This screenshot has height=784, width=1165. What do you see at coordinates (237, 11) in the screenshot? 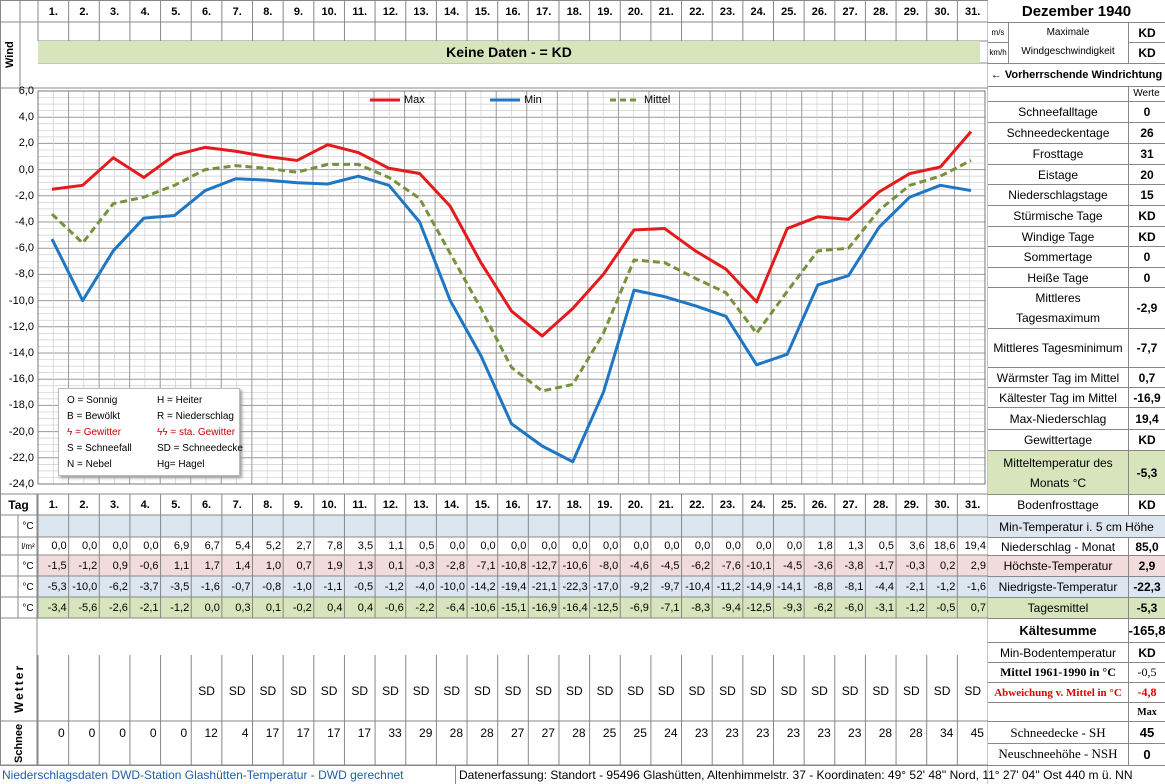
I see `day-header: 7.` at bounding box center [237, 11].